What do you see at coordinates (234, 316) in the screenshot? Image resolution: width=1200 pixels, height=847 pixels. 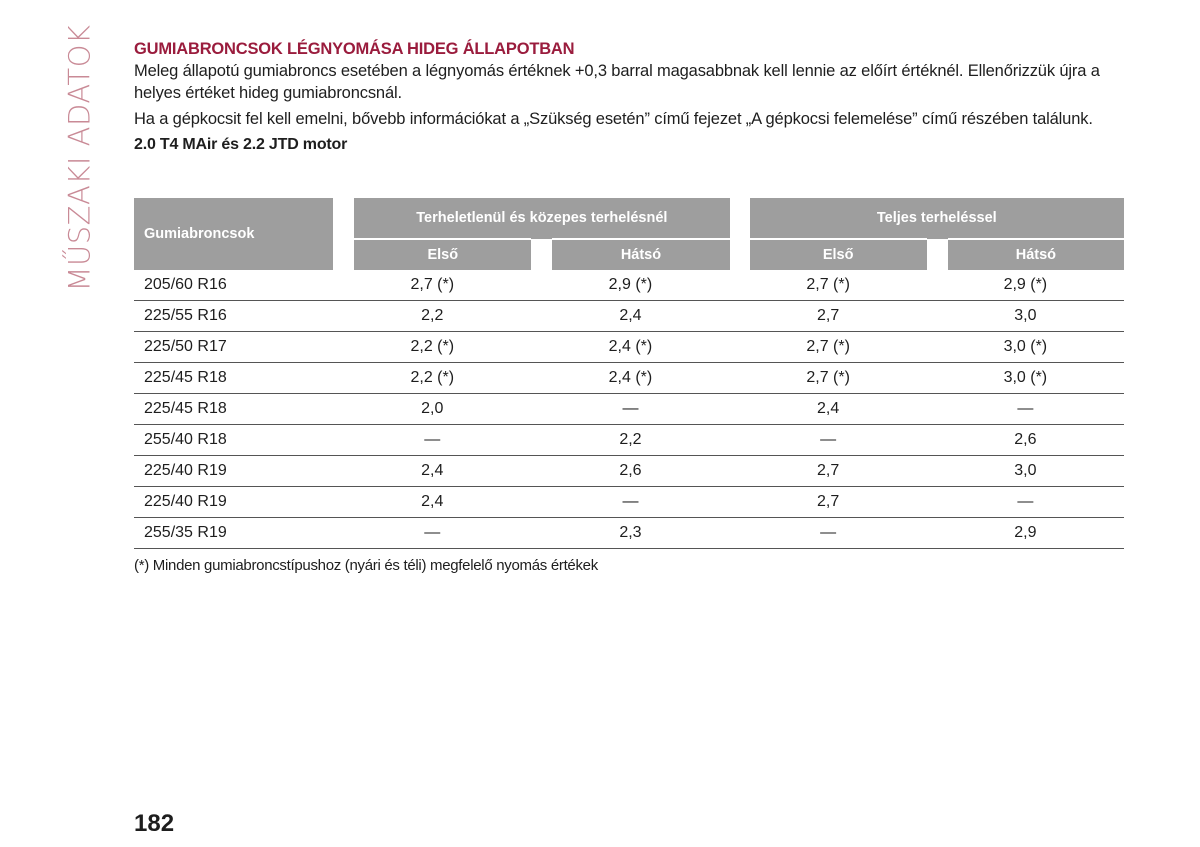 I see `cell-tire-size: 225/55 R16` at bounding box center [234, 316].